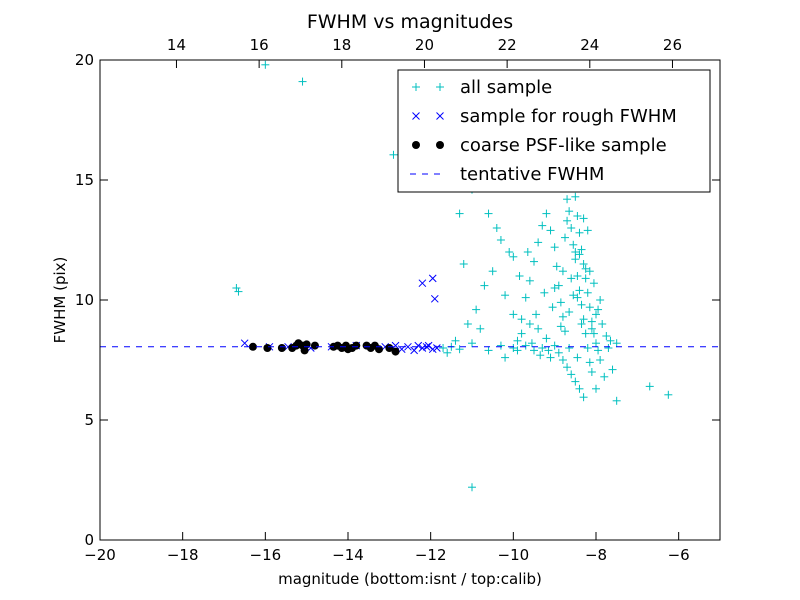 The width and height of the screenshot is (800, 600). Describe the element at coordinates (259, 45) in the screenshot. I see `top-tick-label: 16` at that location.